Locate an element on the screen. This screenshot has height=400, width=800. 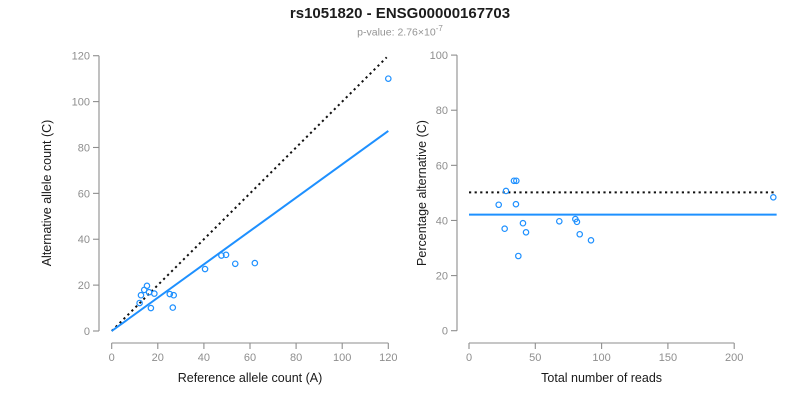
x-tick-label: 200 is located at coordinates (734, 358).